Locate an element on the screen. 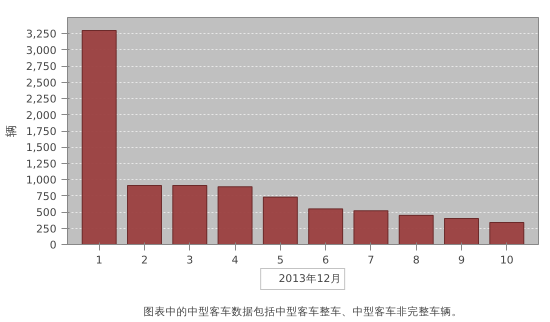 The height and width of the screenshot is (322, 550). x-tick-label: 4 is located at coordinates (235, 260).